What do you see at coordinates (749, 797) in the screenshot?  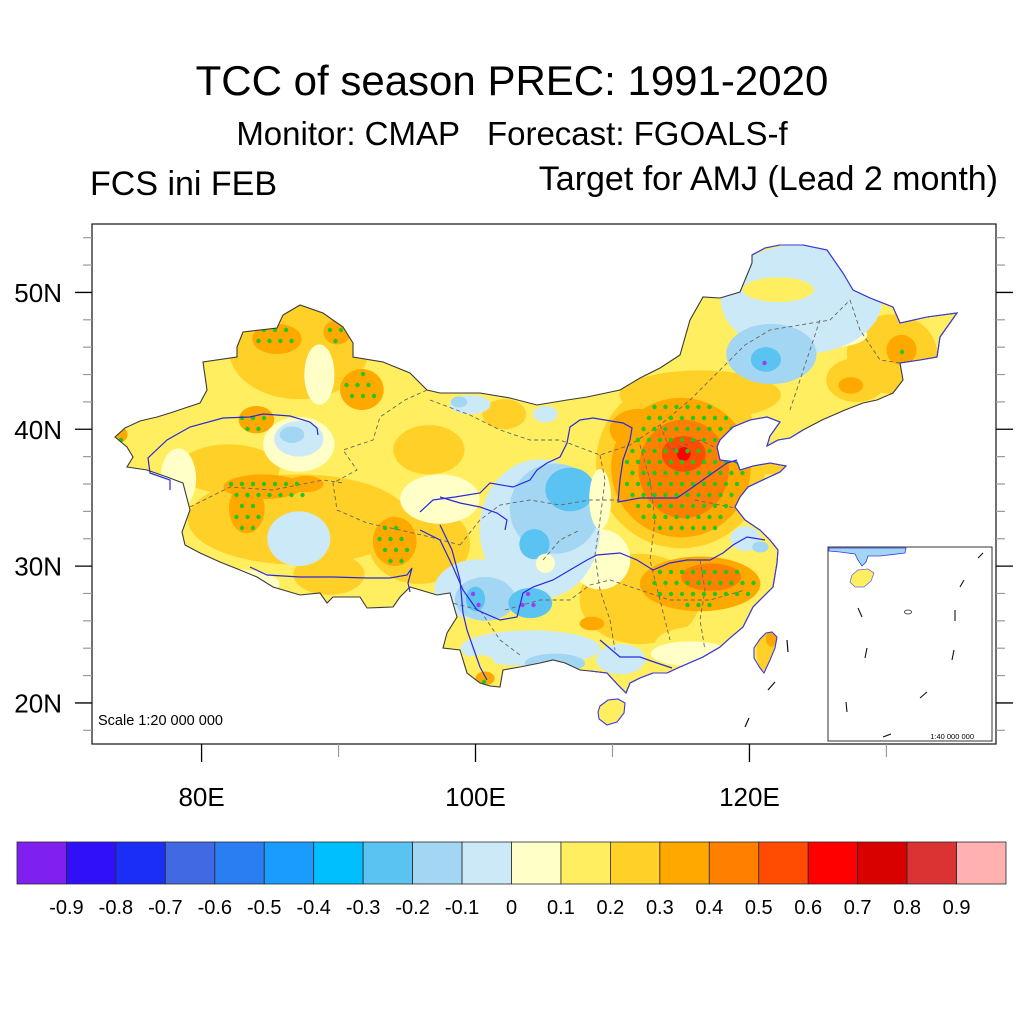 I see `lon-tick-label: 120E` at bounding box center [749, 797].